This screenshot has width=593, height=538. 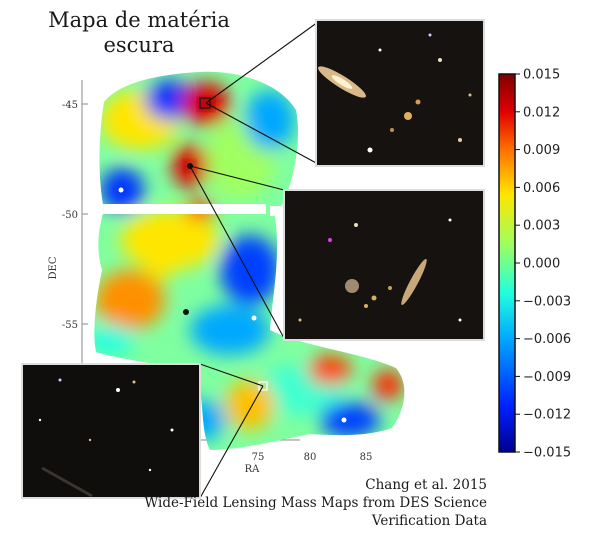 I want to click on edge-on-galaxy, so click(x=414, y=282).